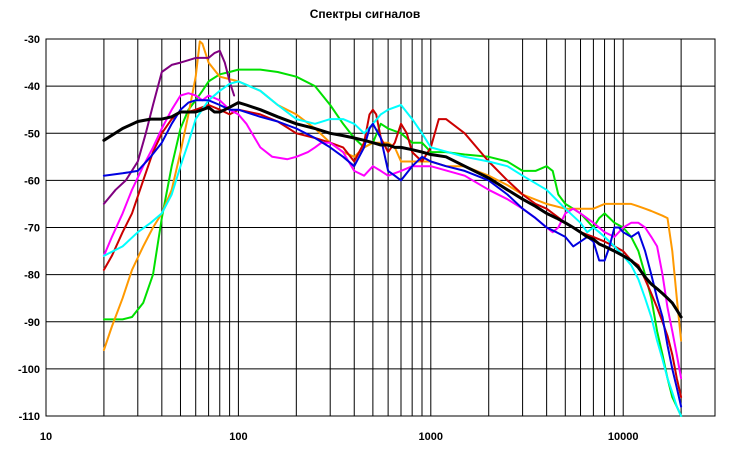 Image resolution: width=744 pixels, height=456 pixels. I want to click on y-tick-label: -110, so click(29, 417).